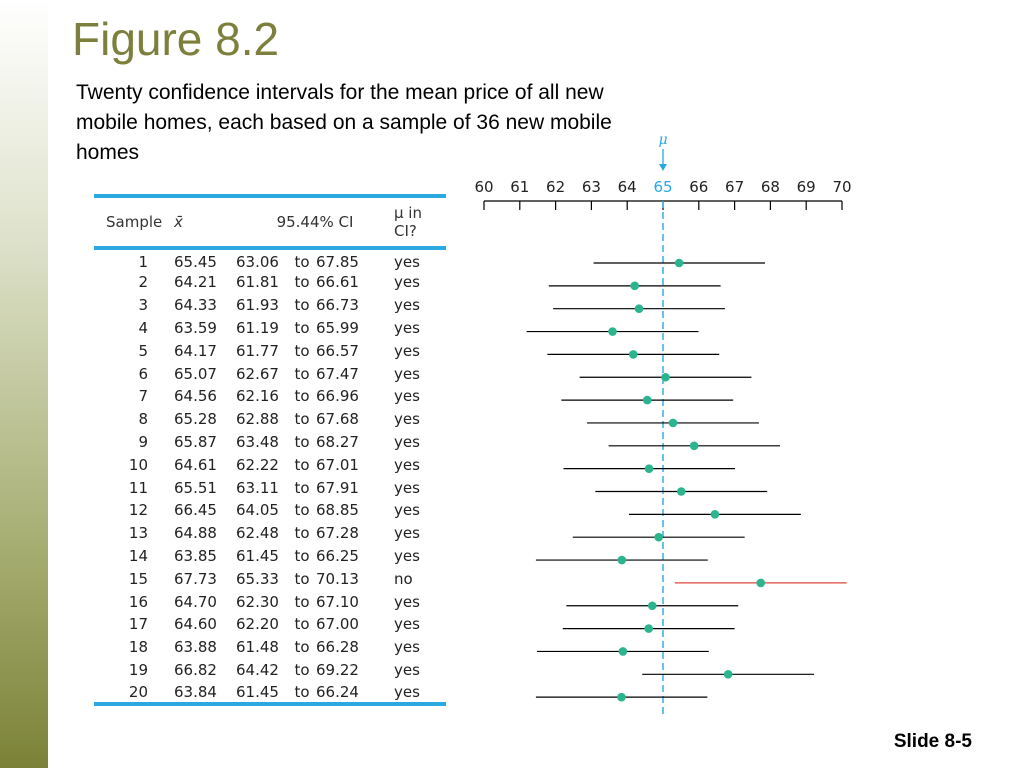 Image resolution: width=1024 pixels, height=768 pixels. Describe the element at coordinates (257, 350) in the screenshot. I see `cell-lower: 61.77` at that location.